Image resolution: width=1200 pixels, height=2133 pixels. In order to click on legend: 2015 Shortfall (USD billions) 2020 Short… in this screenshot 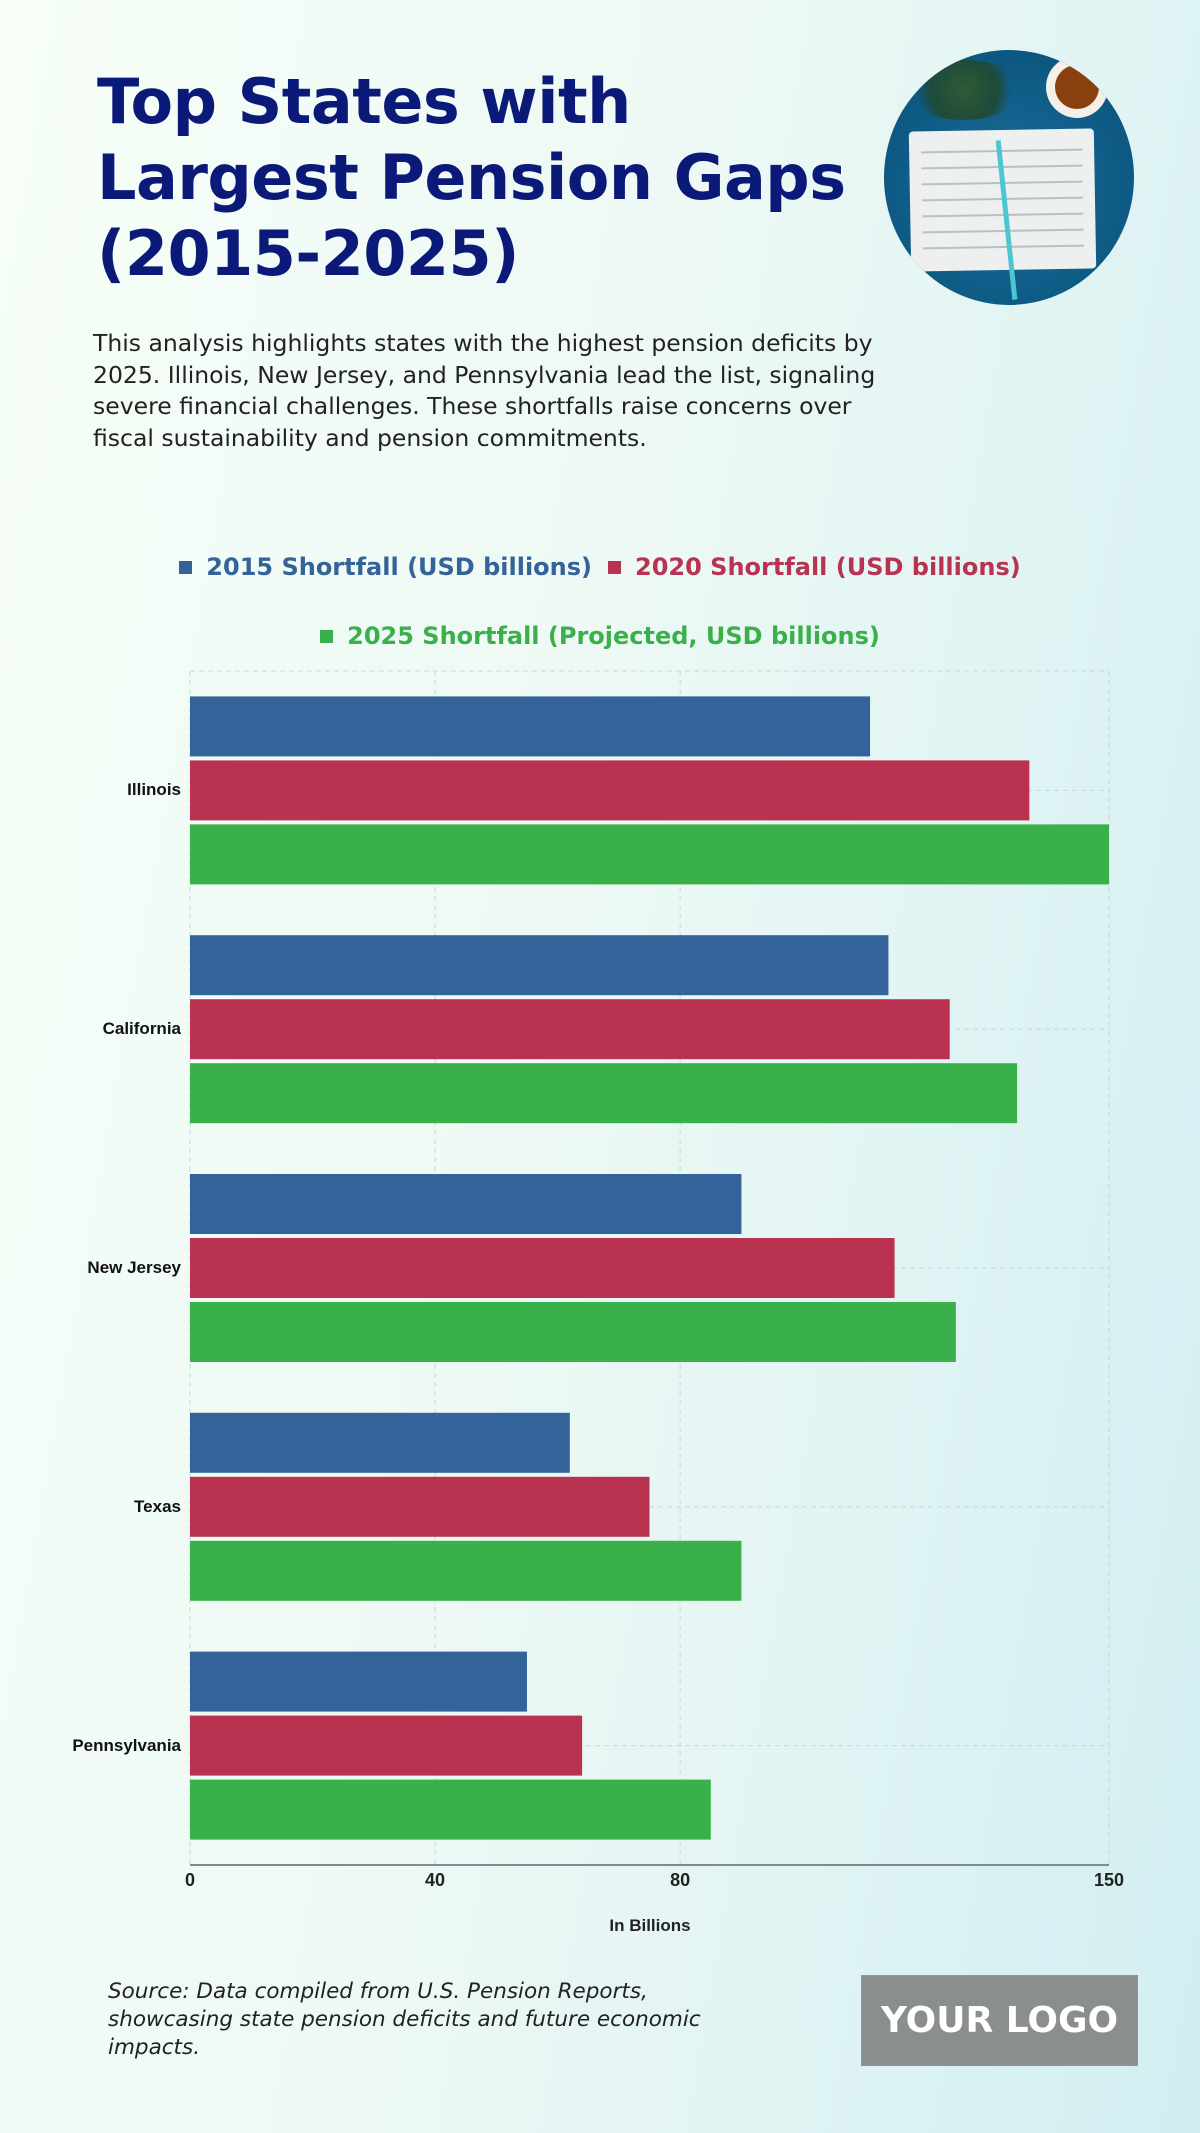, I will do `click(600, 567)`.